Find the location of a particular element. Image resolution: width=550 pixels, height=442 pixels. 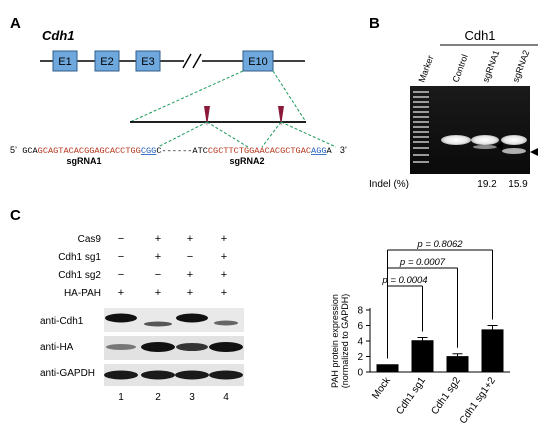

exon-e1-label: E1 is located at coordinates (64, 62).